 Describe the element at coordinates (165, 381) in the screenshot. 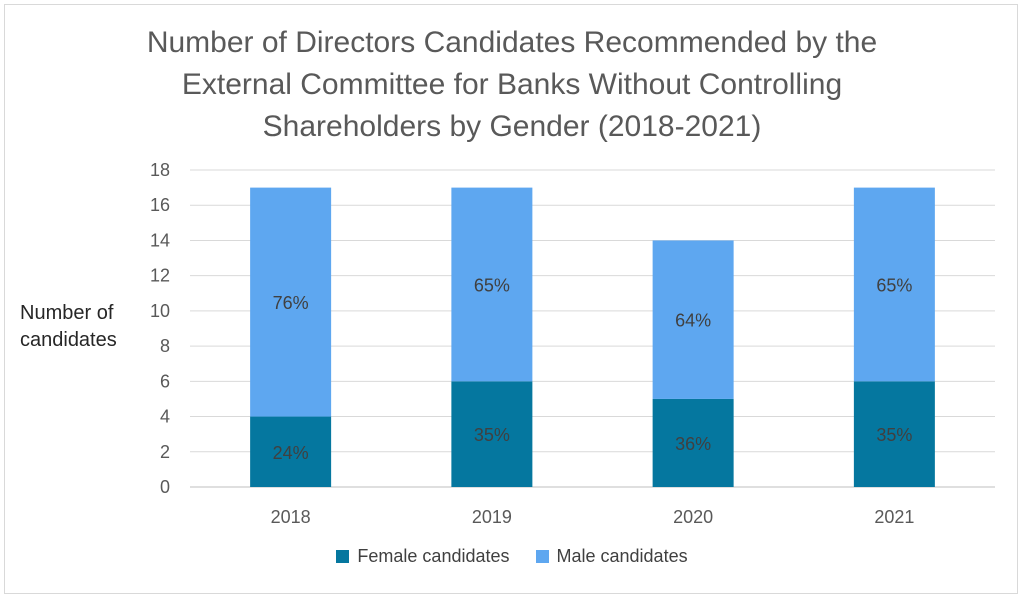

I see `y-tick-label: 6` at that location.